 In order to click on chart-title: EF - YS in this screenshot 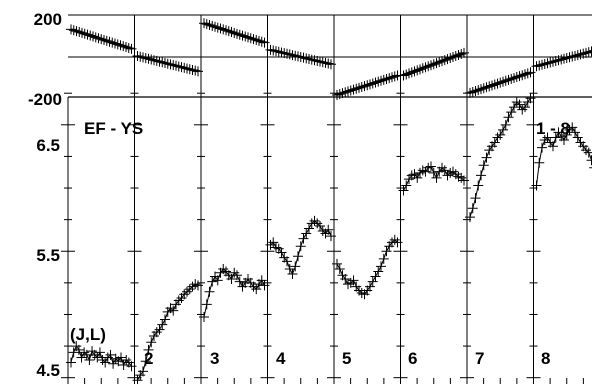, I will do `click(113, 128)`.